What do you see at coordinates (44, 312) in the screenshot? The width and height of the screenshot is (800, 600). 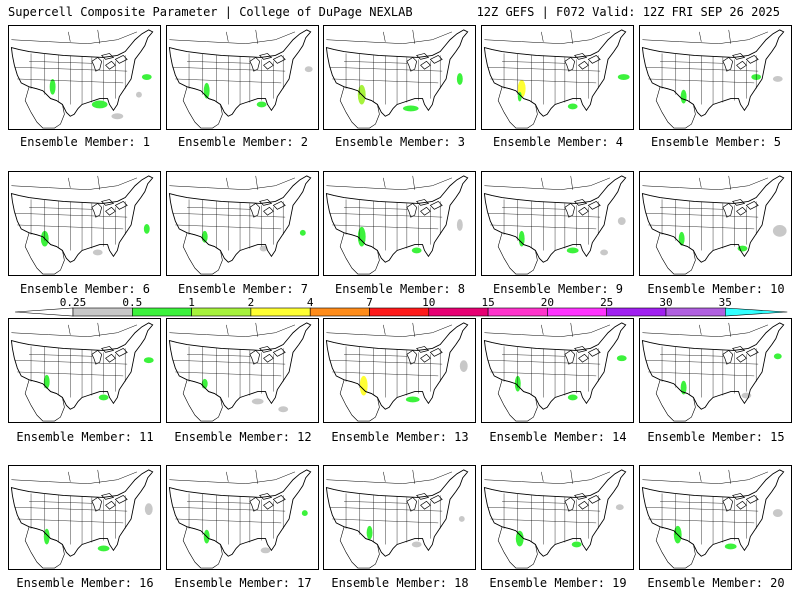 I see `colorbar-left-arrow` at bounding box center [44, 312].